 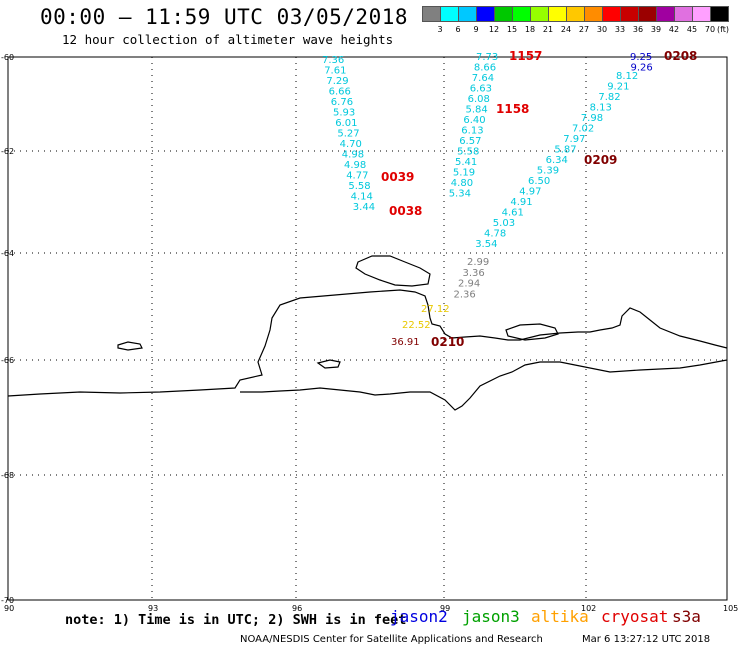 What do you see at coordinates (566, 29) in the screenshot?
I see `color-tick-label: 24` at bounding box center [566, 29].